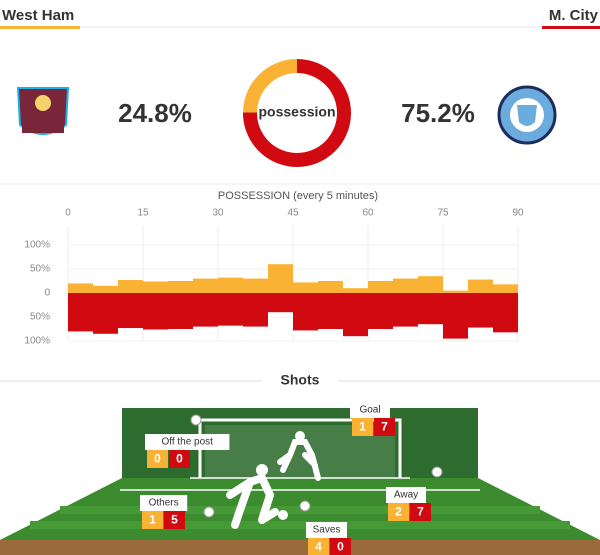  What do you see at coordinates (574, 15) in the screenshot?
I see `away-team: M. City` at bounding box center [574, 15].